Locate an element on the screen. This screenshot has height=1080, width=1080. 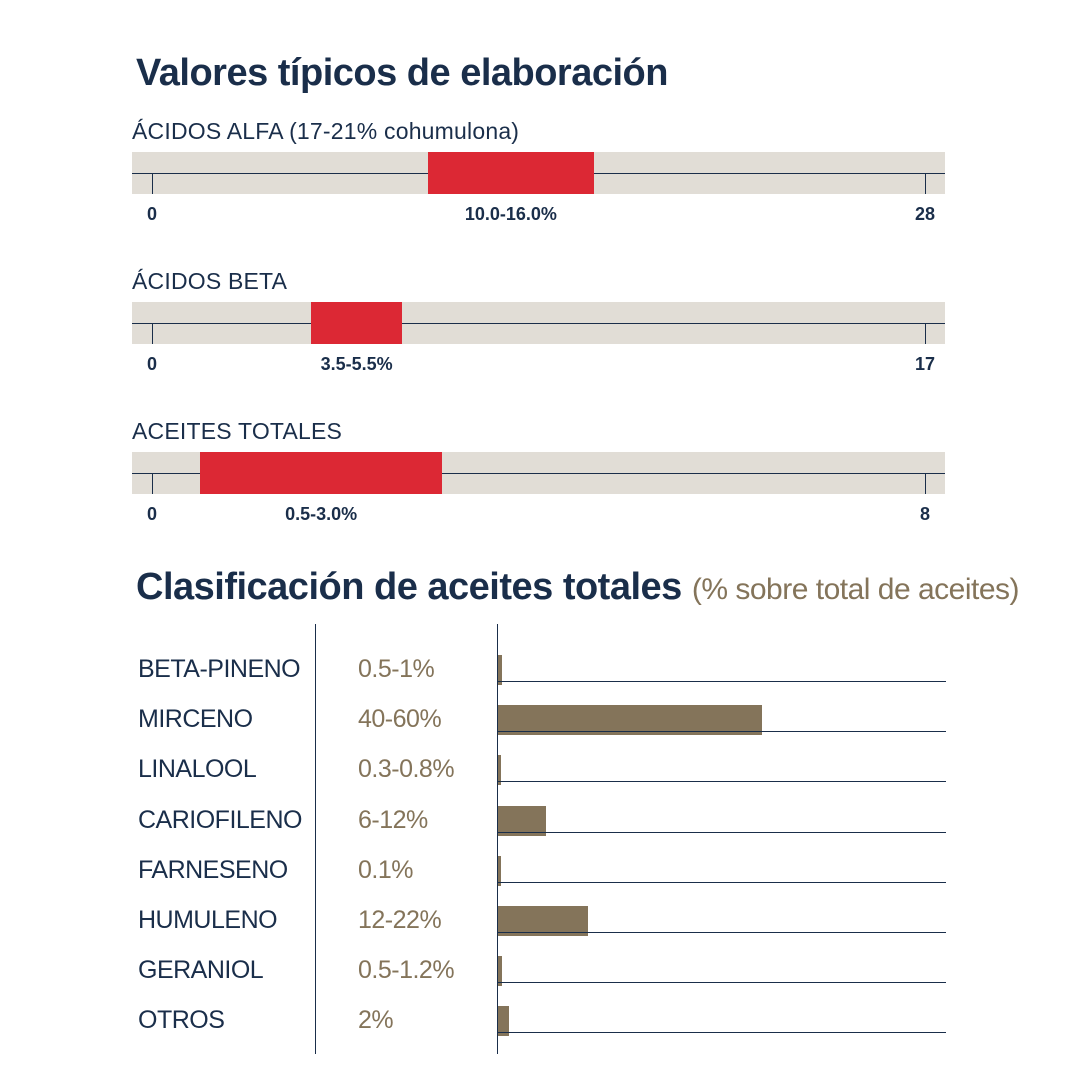
oil-name-label: GERANIOL is located at coordinates (201, 970).